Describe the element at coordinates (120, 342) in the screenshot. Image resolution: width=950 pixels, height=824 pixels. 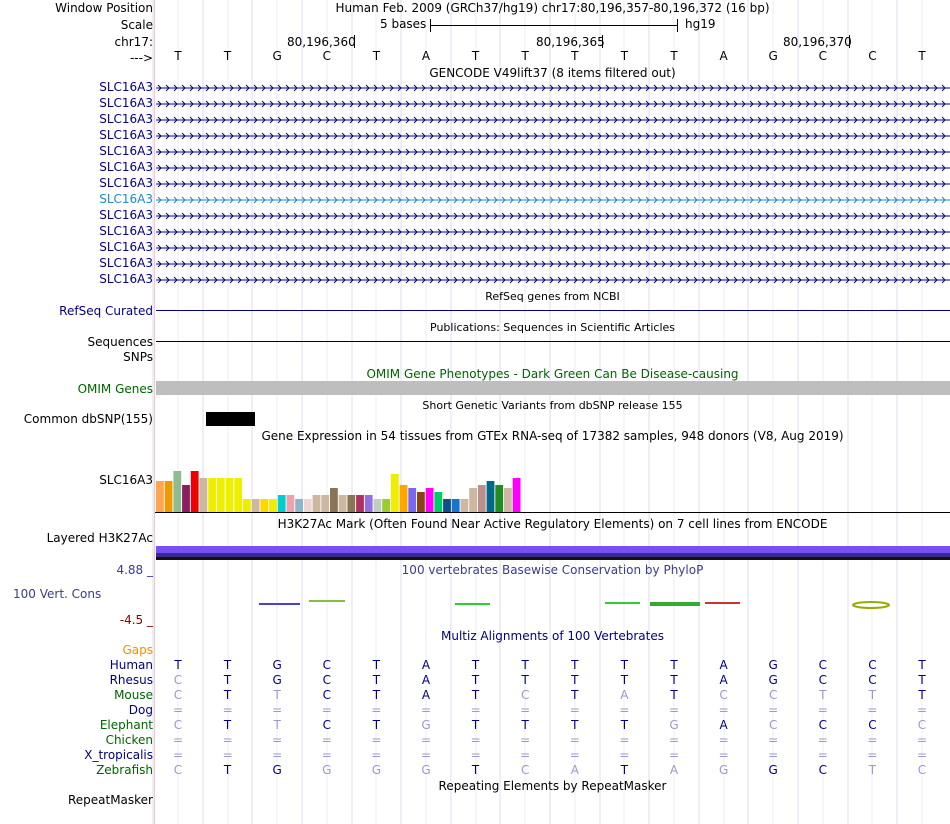
I see `publications-label: Sequences` at that location.